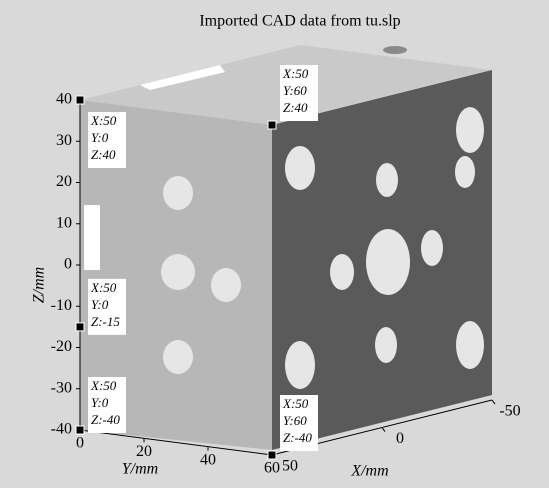 This screenshot has height=488, width=549. What do you see at coordinates (400, 438) in the screenshot?
I see `x-tick-label: 0` at bounding box center [400, 438].